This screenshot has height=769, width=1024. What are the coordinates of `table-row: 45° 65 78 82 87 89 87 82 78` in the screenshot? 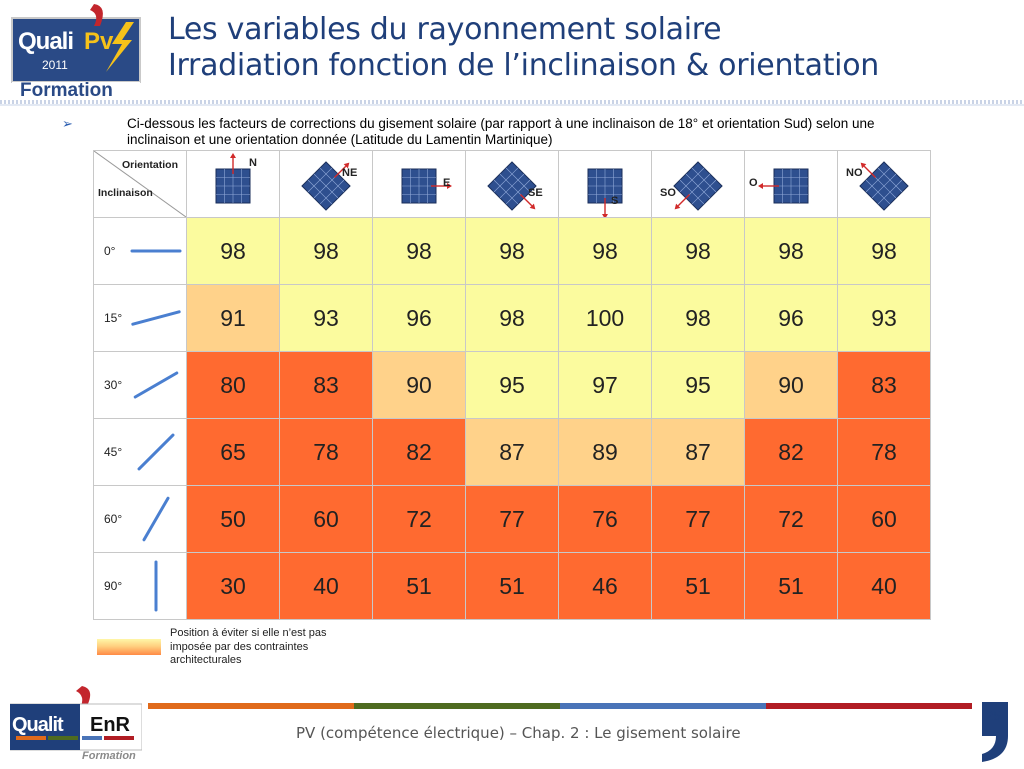 It's located at (512, 452).